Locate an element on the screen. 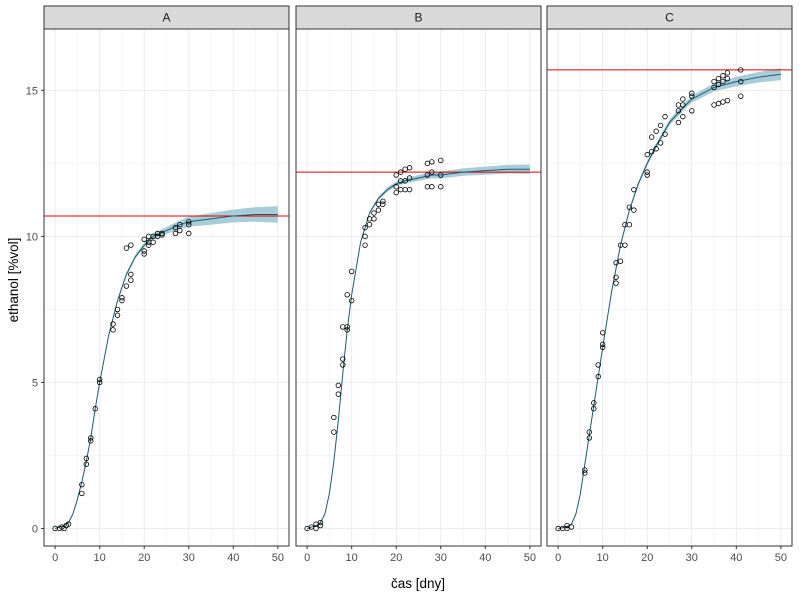  facet-strip-label: C is located at coordinates (669, 18).